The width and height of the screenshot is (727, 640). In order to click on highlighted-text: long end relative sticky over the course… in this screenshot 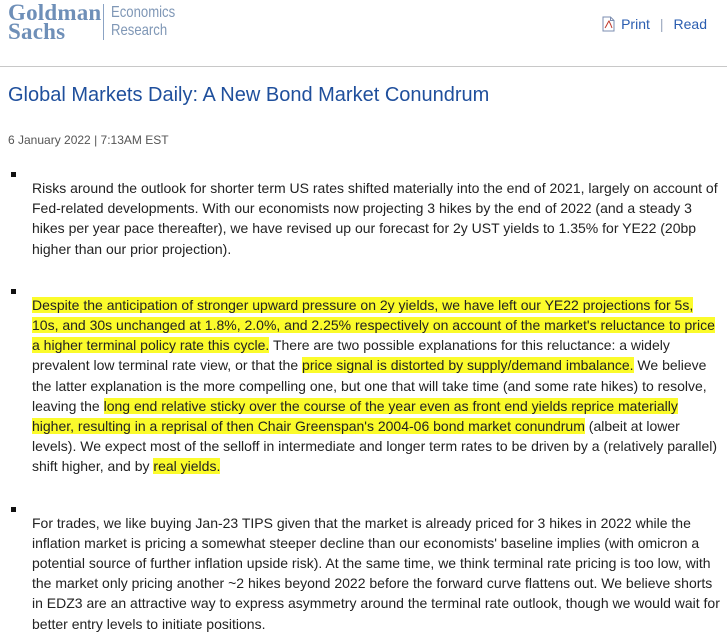, I will do `click(355, 416)`.